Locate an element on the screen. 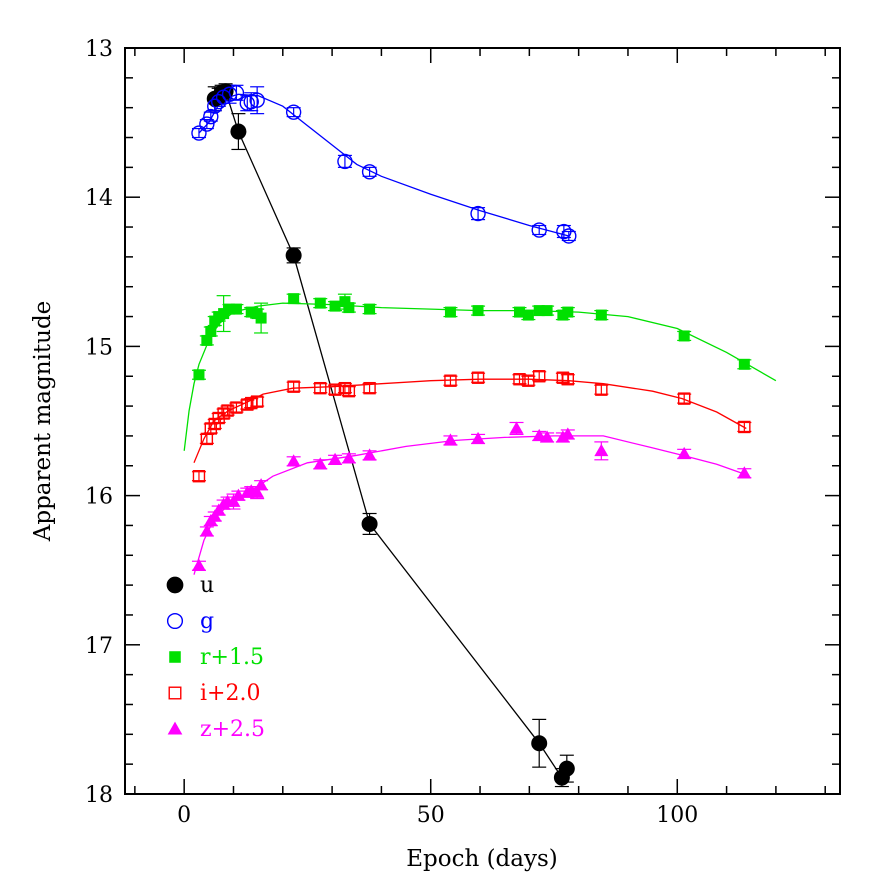 This screenshot has height=888, width=888. legend: ug r+1.5 i+2.0 z+2.5 is located at coordinates (215, 657).